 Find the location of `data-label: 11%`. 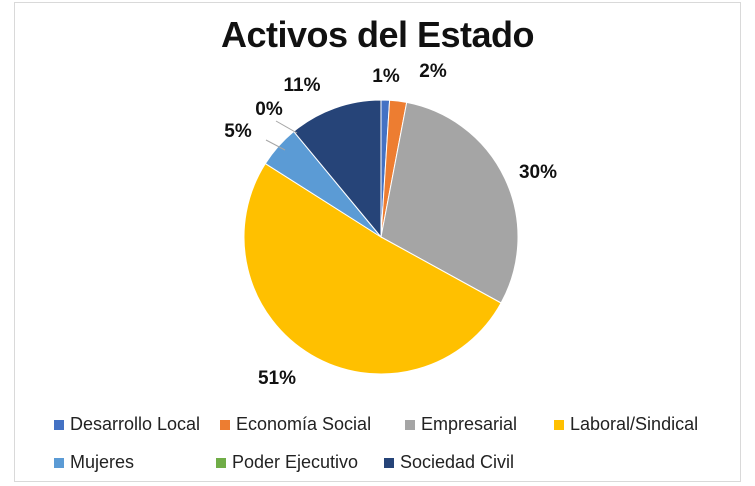

data-label: 11% is located at coordinates (302, 85).